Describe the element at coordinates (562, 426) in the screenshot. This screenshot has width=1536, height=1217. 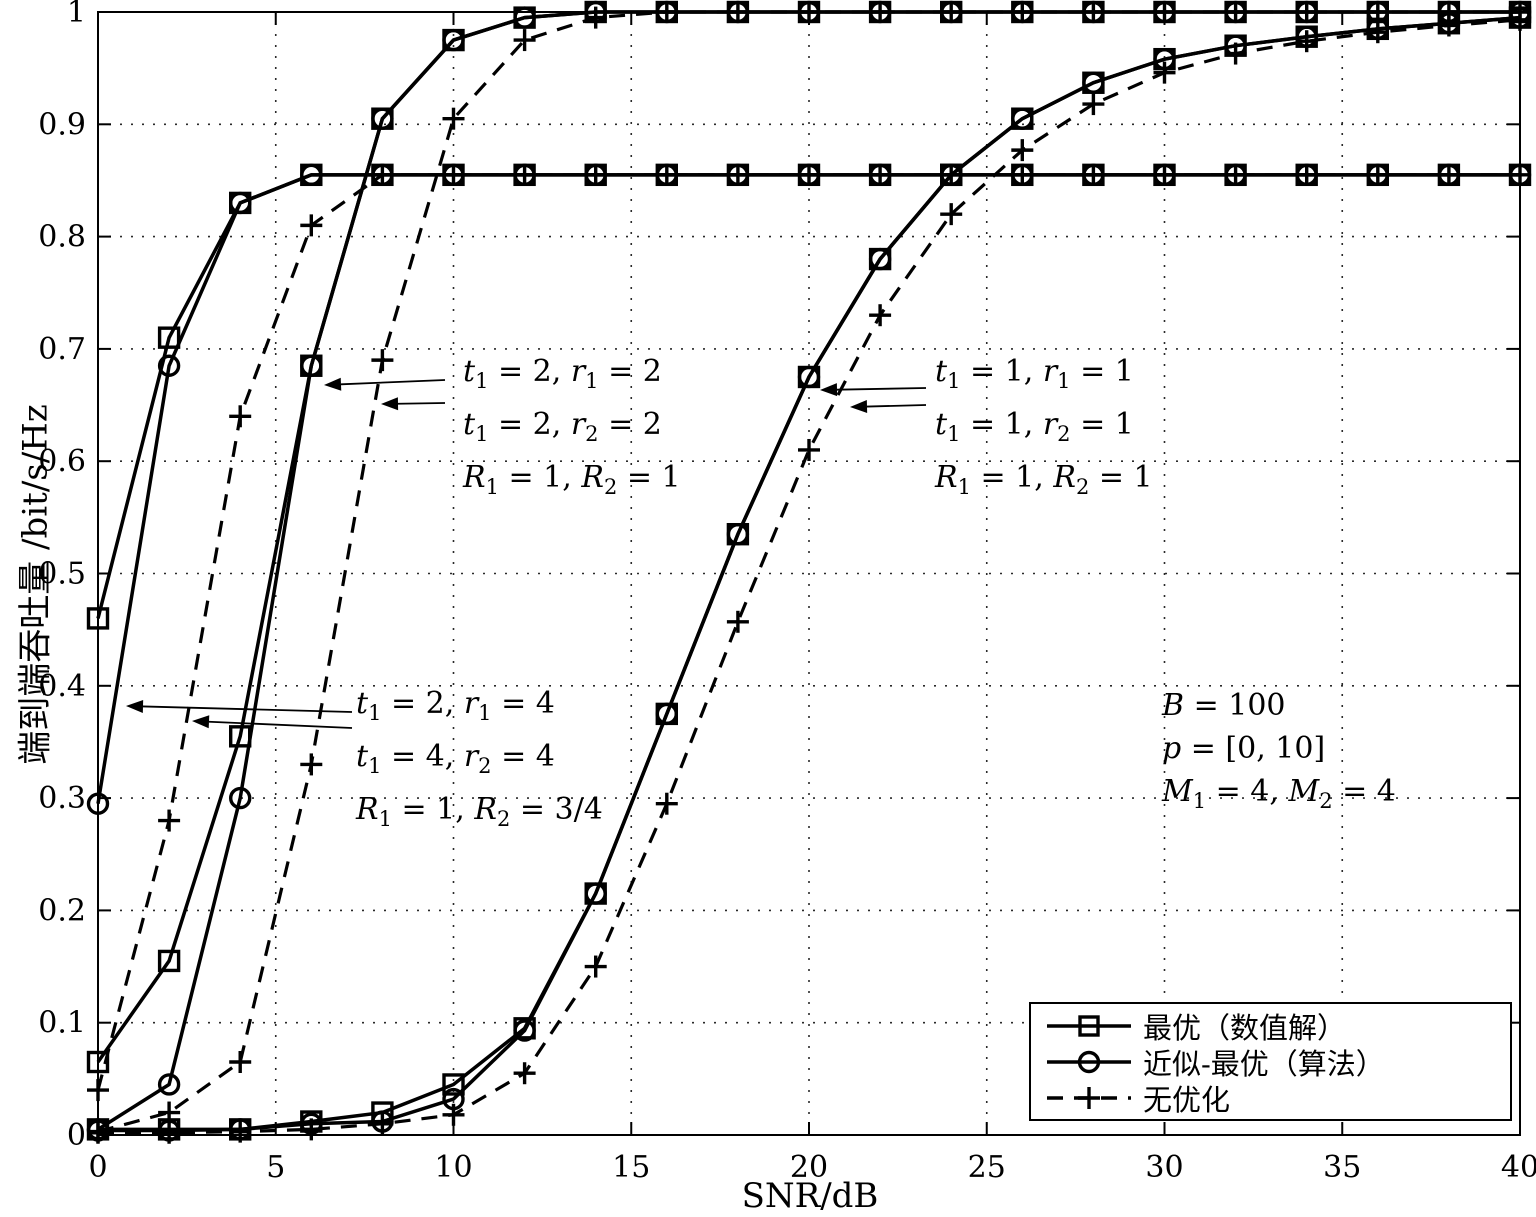
I see `annotation-line: t1 = 2, r2 = 2` at that location.